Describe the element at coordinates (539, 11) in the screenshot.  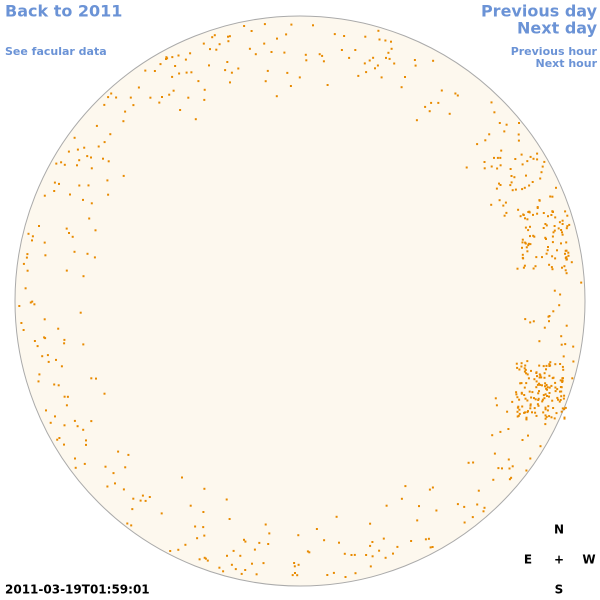
I see `previous-day-link: Previous day` at that location.